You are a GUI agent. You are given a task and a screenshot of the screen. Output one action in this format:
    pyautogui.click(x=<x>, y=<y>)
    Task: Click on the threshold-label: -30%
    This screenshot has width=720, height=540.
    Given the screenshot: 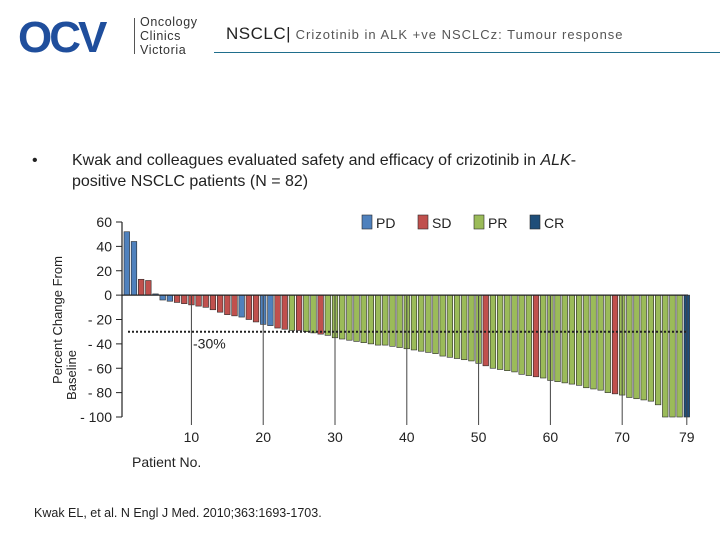 What is the action you would take?
    pyautogui.click(x=209, y=344)
    